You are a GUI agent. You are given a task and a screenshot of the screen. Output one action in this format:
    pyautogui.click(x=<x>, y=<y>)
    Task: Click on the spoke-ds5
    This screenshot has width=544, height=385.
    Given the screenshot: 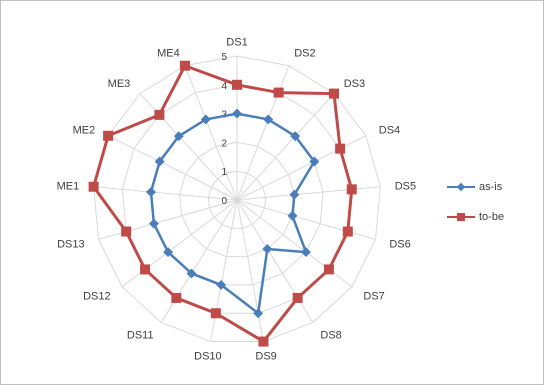 What is the action you would take?
    pyautogui.click(x=308, y=193)
    